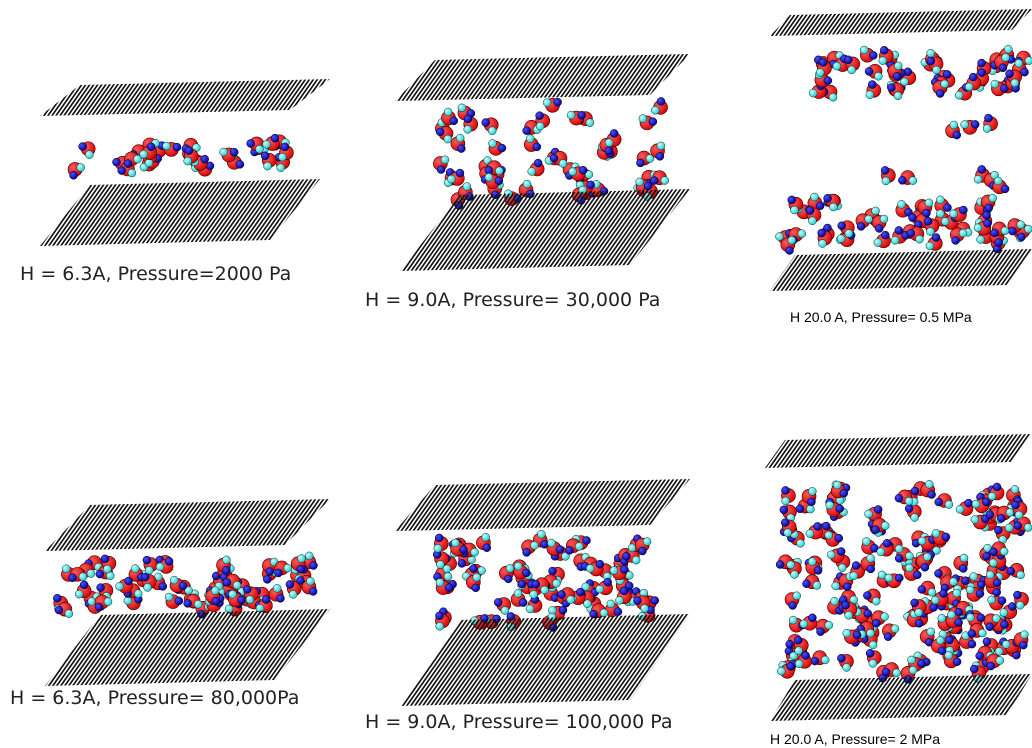 This screenshot has height=748, width=1032. Describe the element at coordinates (512, 300) in the screenshot. I see `panel-caption: H = 9.0A, Pressure= 30,000 Pa` at that location.